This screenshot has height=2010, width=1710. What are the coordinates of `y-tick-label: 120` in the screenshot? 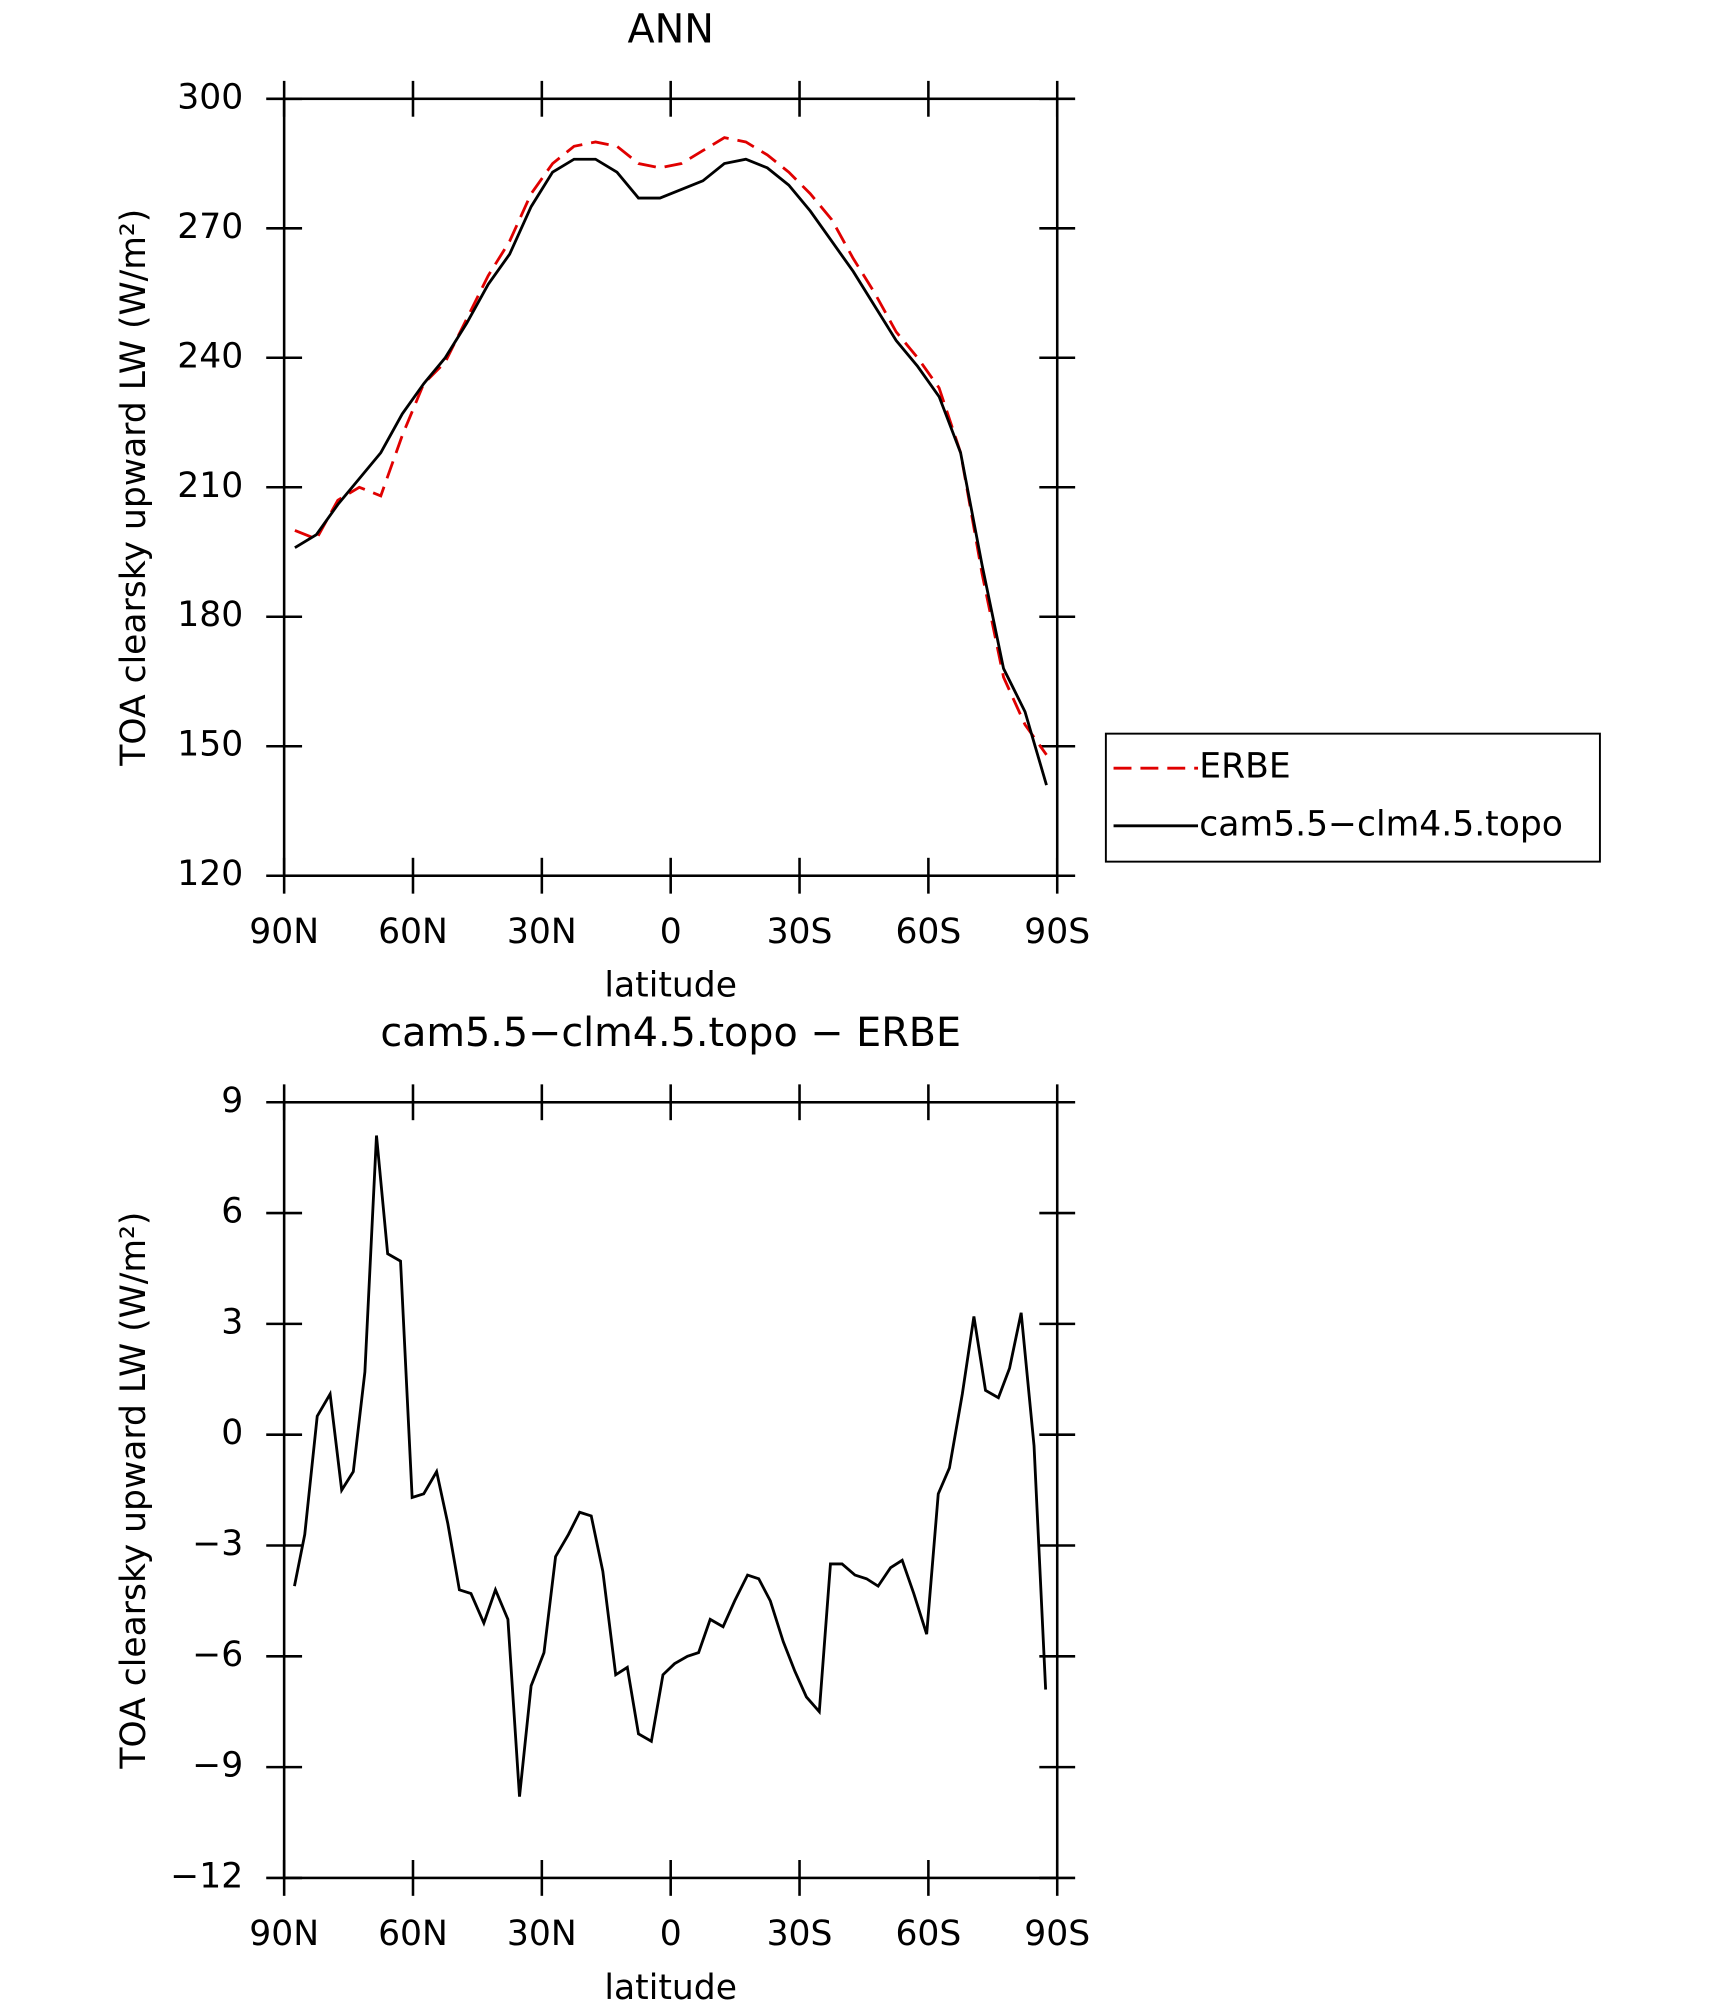 It's located at (210, 874).